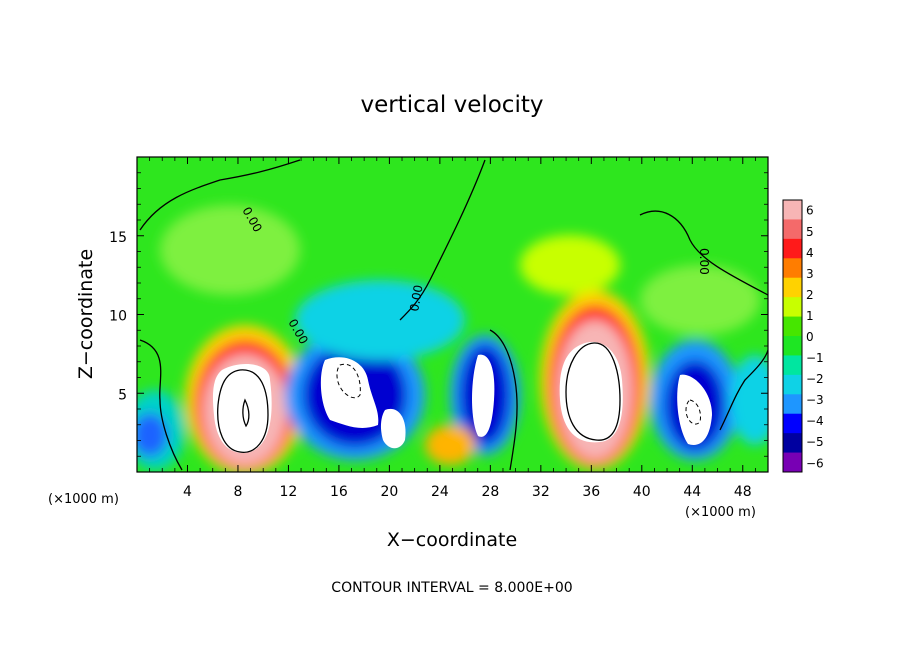 The image size is (904, 654). I want to click on x-tick-label: 48, so click(743, 492).